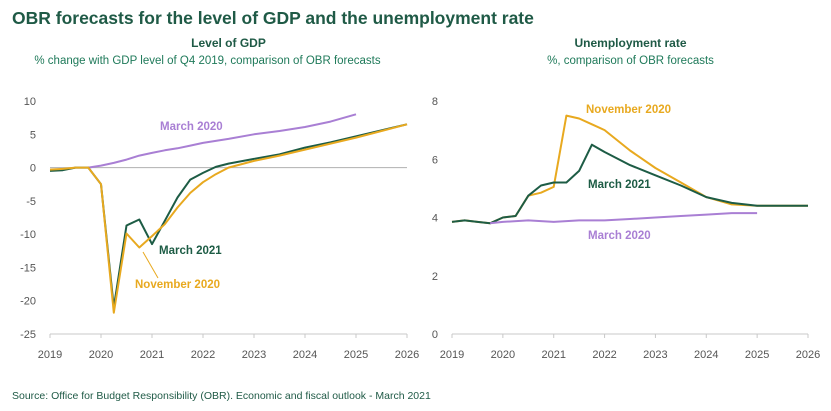 Image resolution: width=831 pixels, height=411 pixels. Describe the element at coordinates (553, 355) in the screenshot. I see `unemployment-x-tick-label: 2021` at that location.